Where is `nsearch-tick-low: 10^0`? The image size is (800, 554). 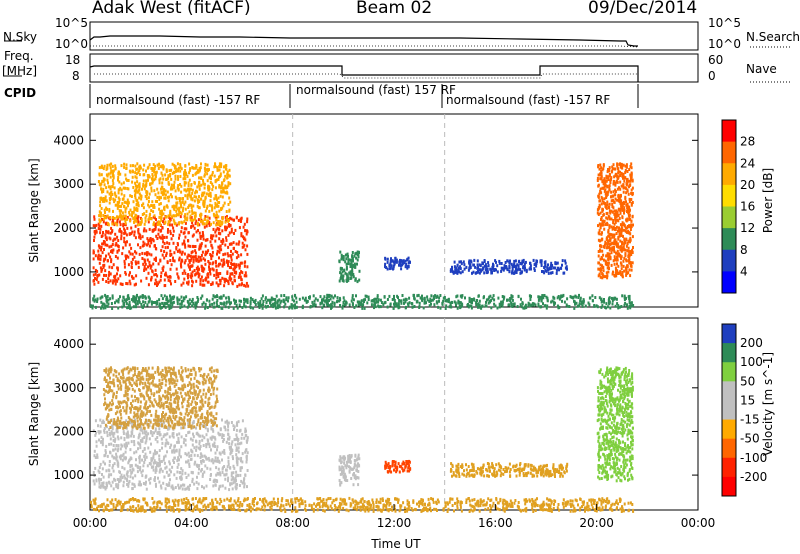 nsearch-tick-low: 10^0 is located at coordinates (724, 44).